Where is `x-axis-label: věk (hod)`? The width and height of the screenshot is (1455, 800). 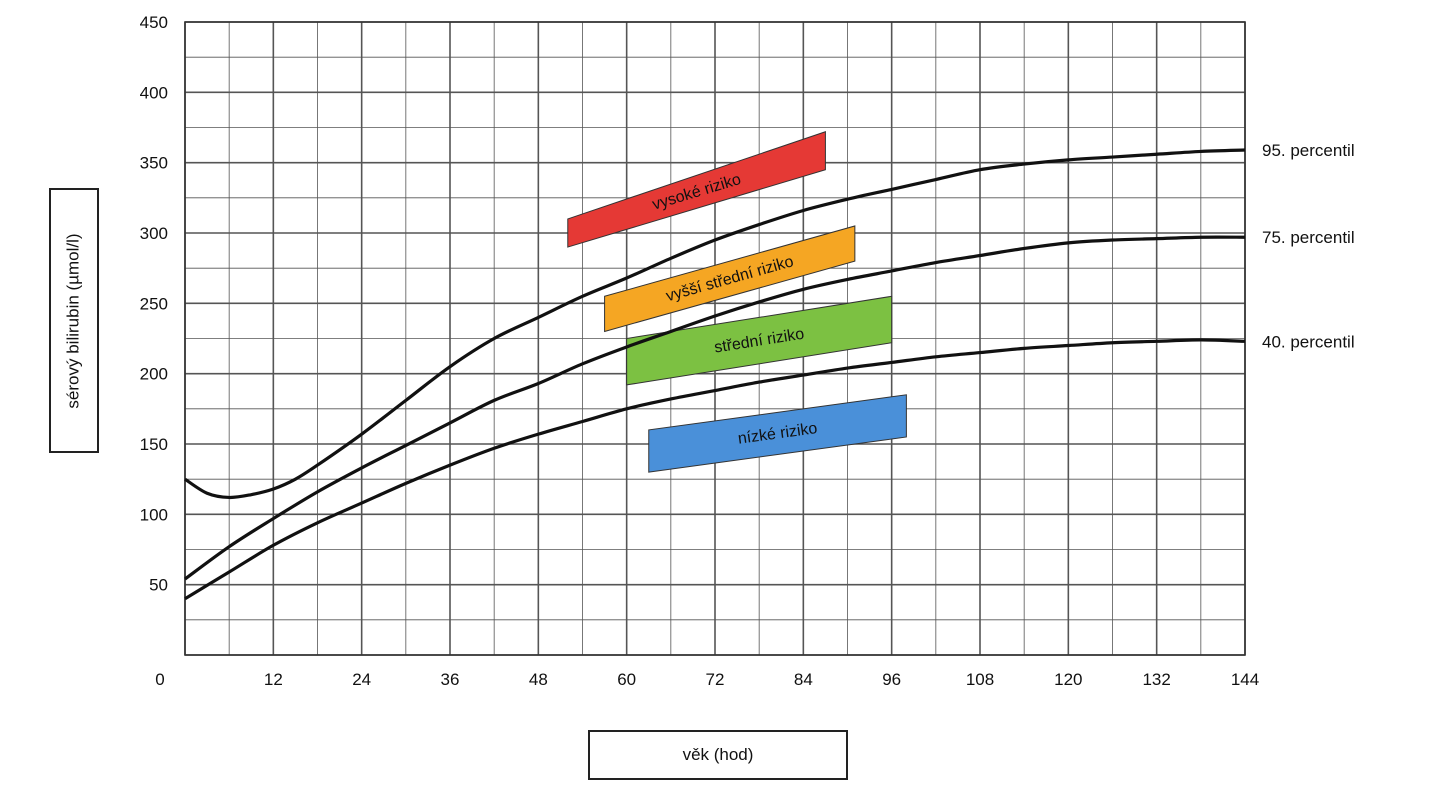 x-axis-label: věk (hod) is located at coordinates (718, 754).